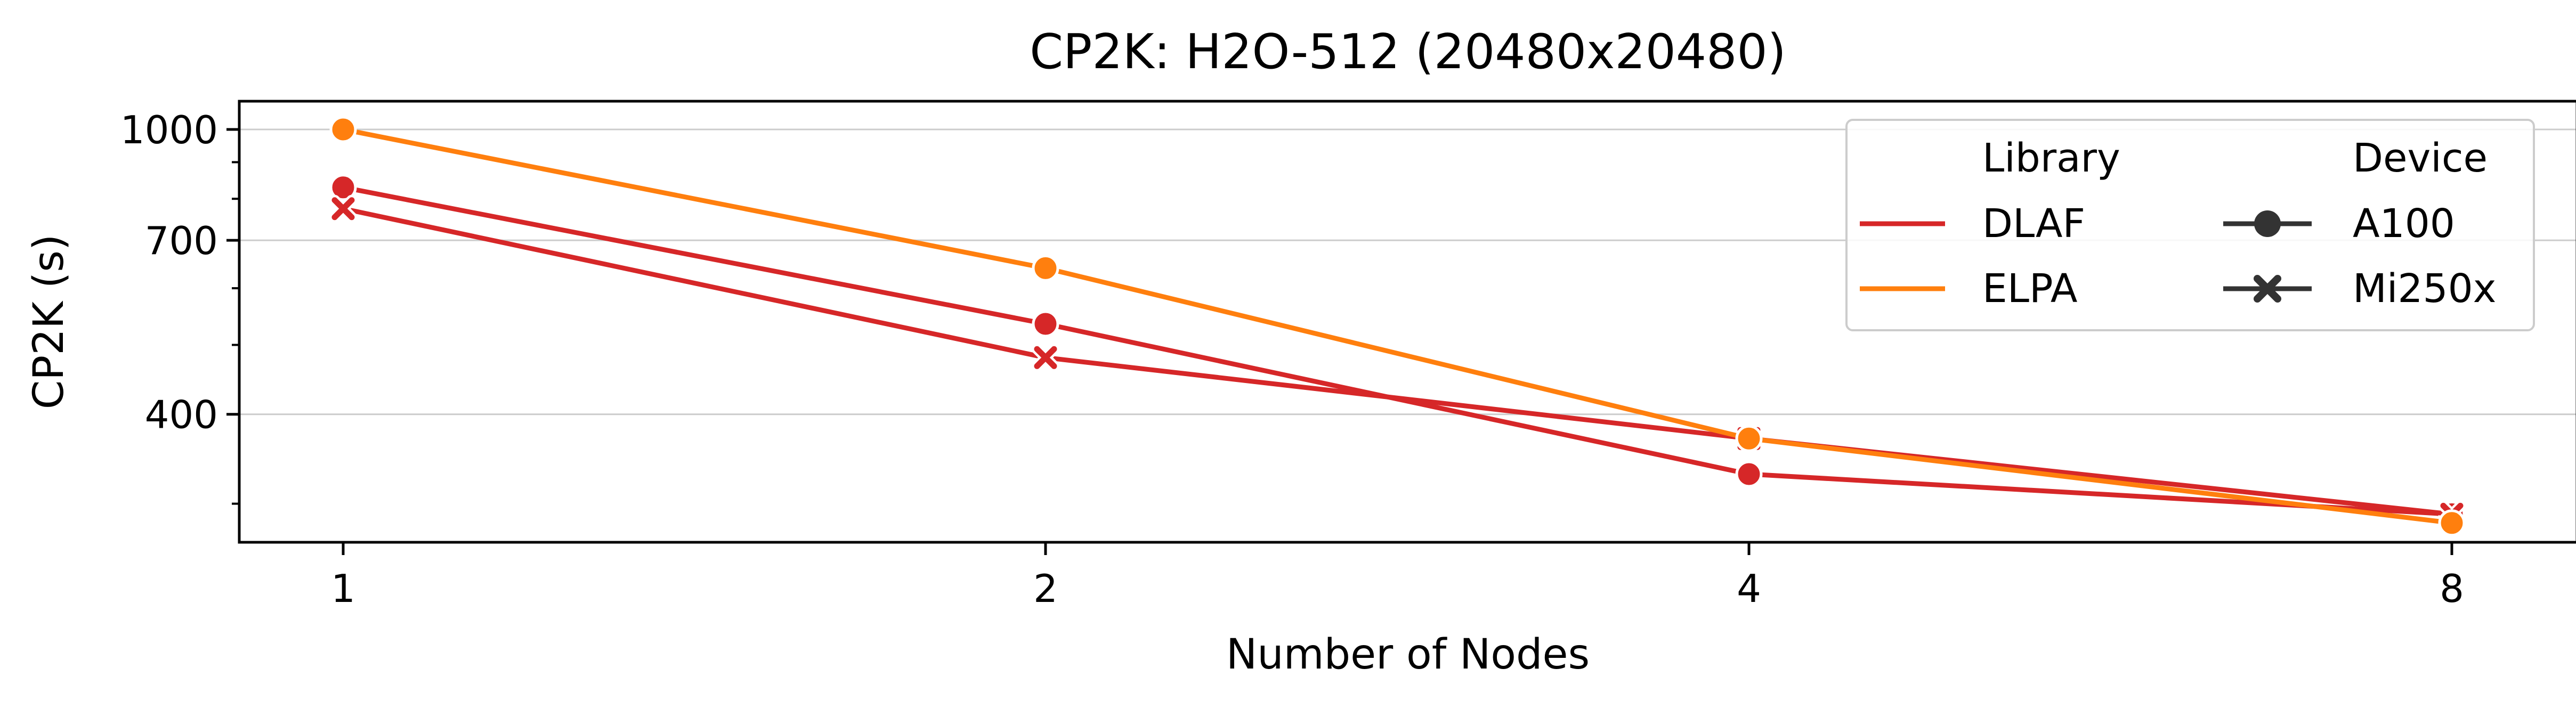  I want to click on y-tick-label: 1000, so click(169, 130).